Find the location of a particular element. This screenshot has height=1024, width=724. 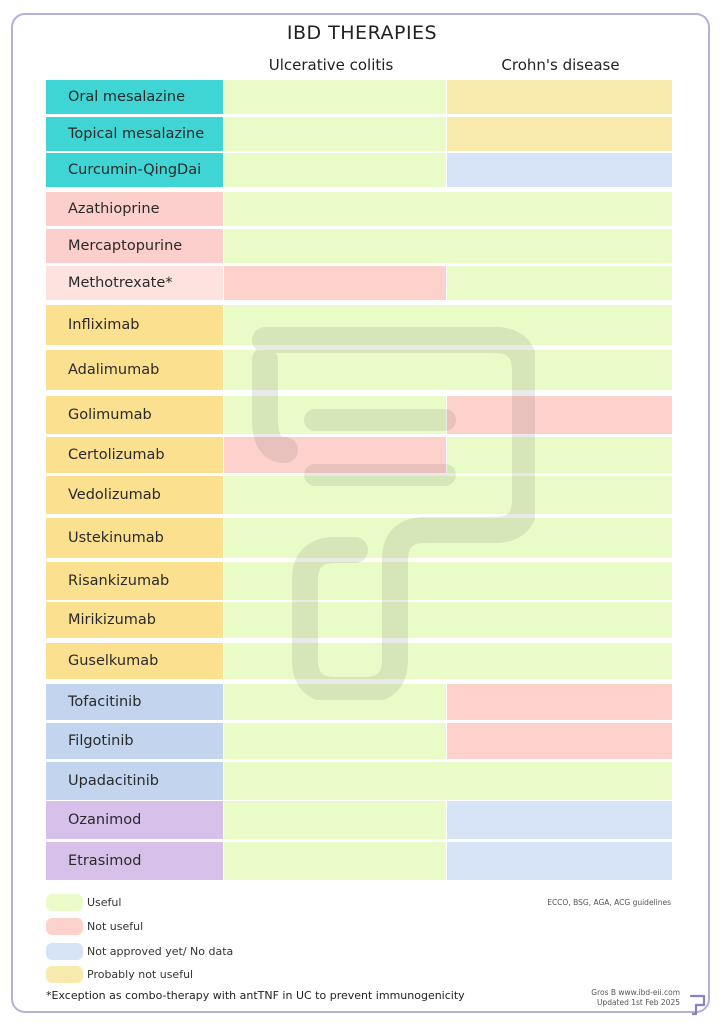

legend-label: Not approved yet/ No data is located at coordinates (160, 951).